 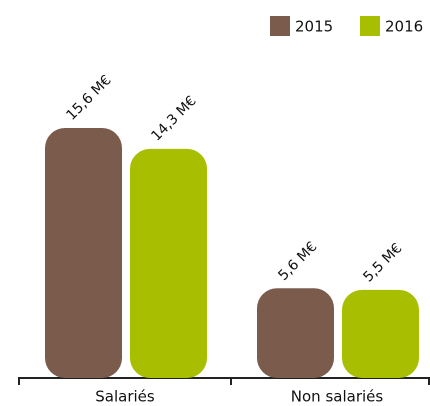 What do you see at coordinates (88, 97) in the screenshot?
I see `data-label: 15,6 M€` at bounding box center [88, 97].